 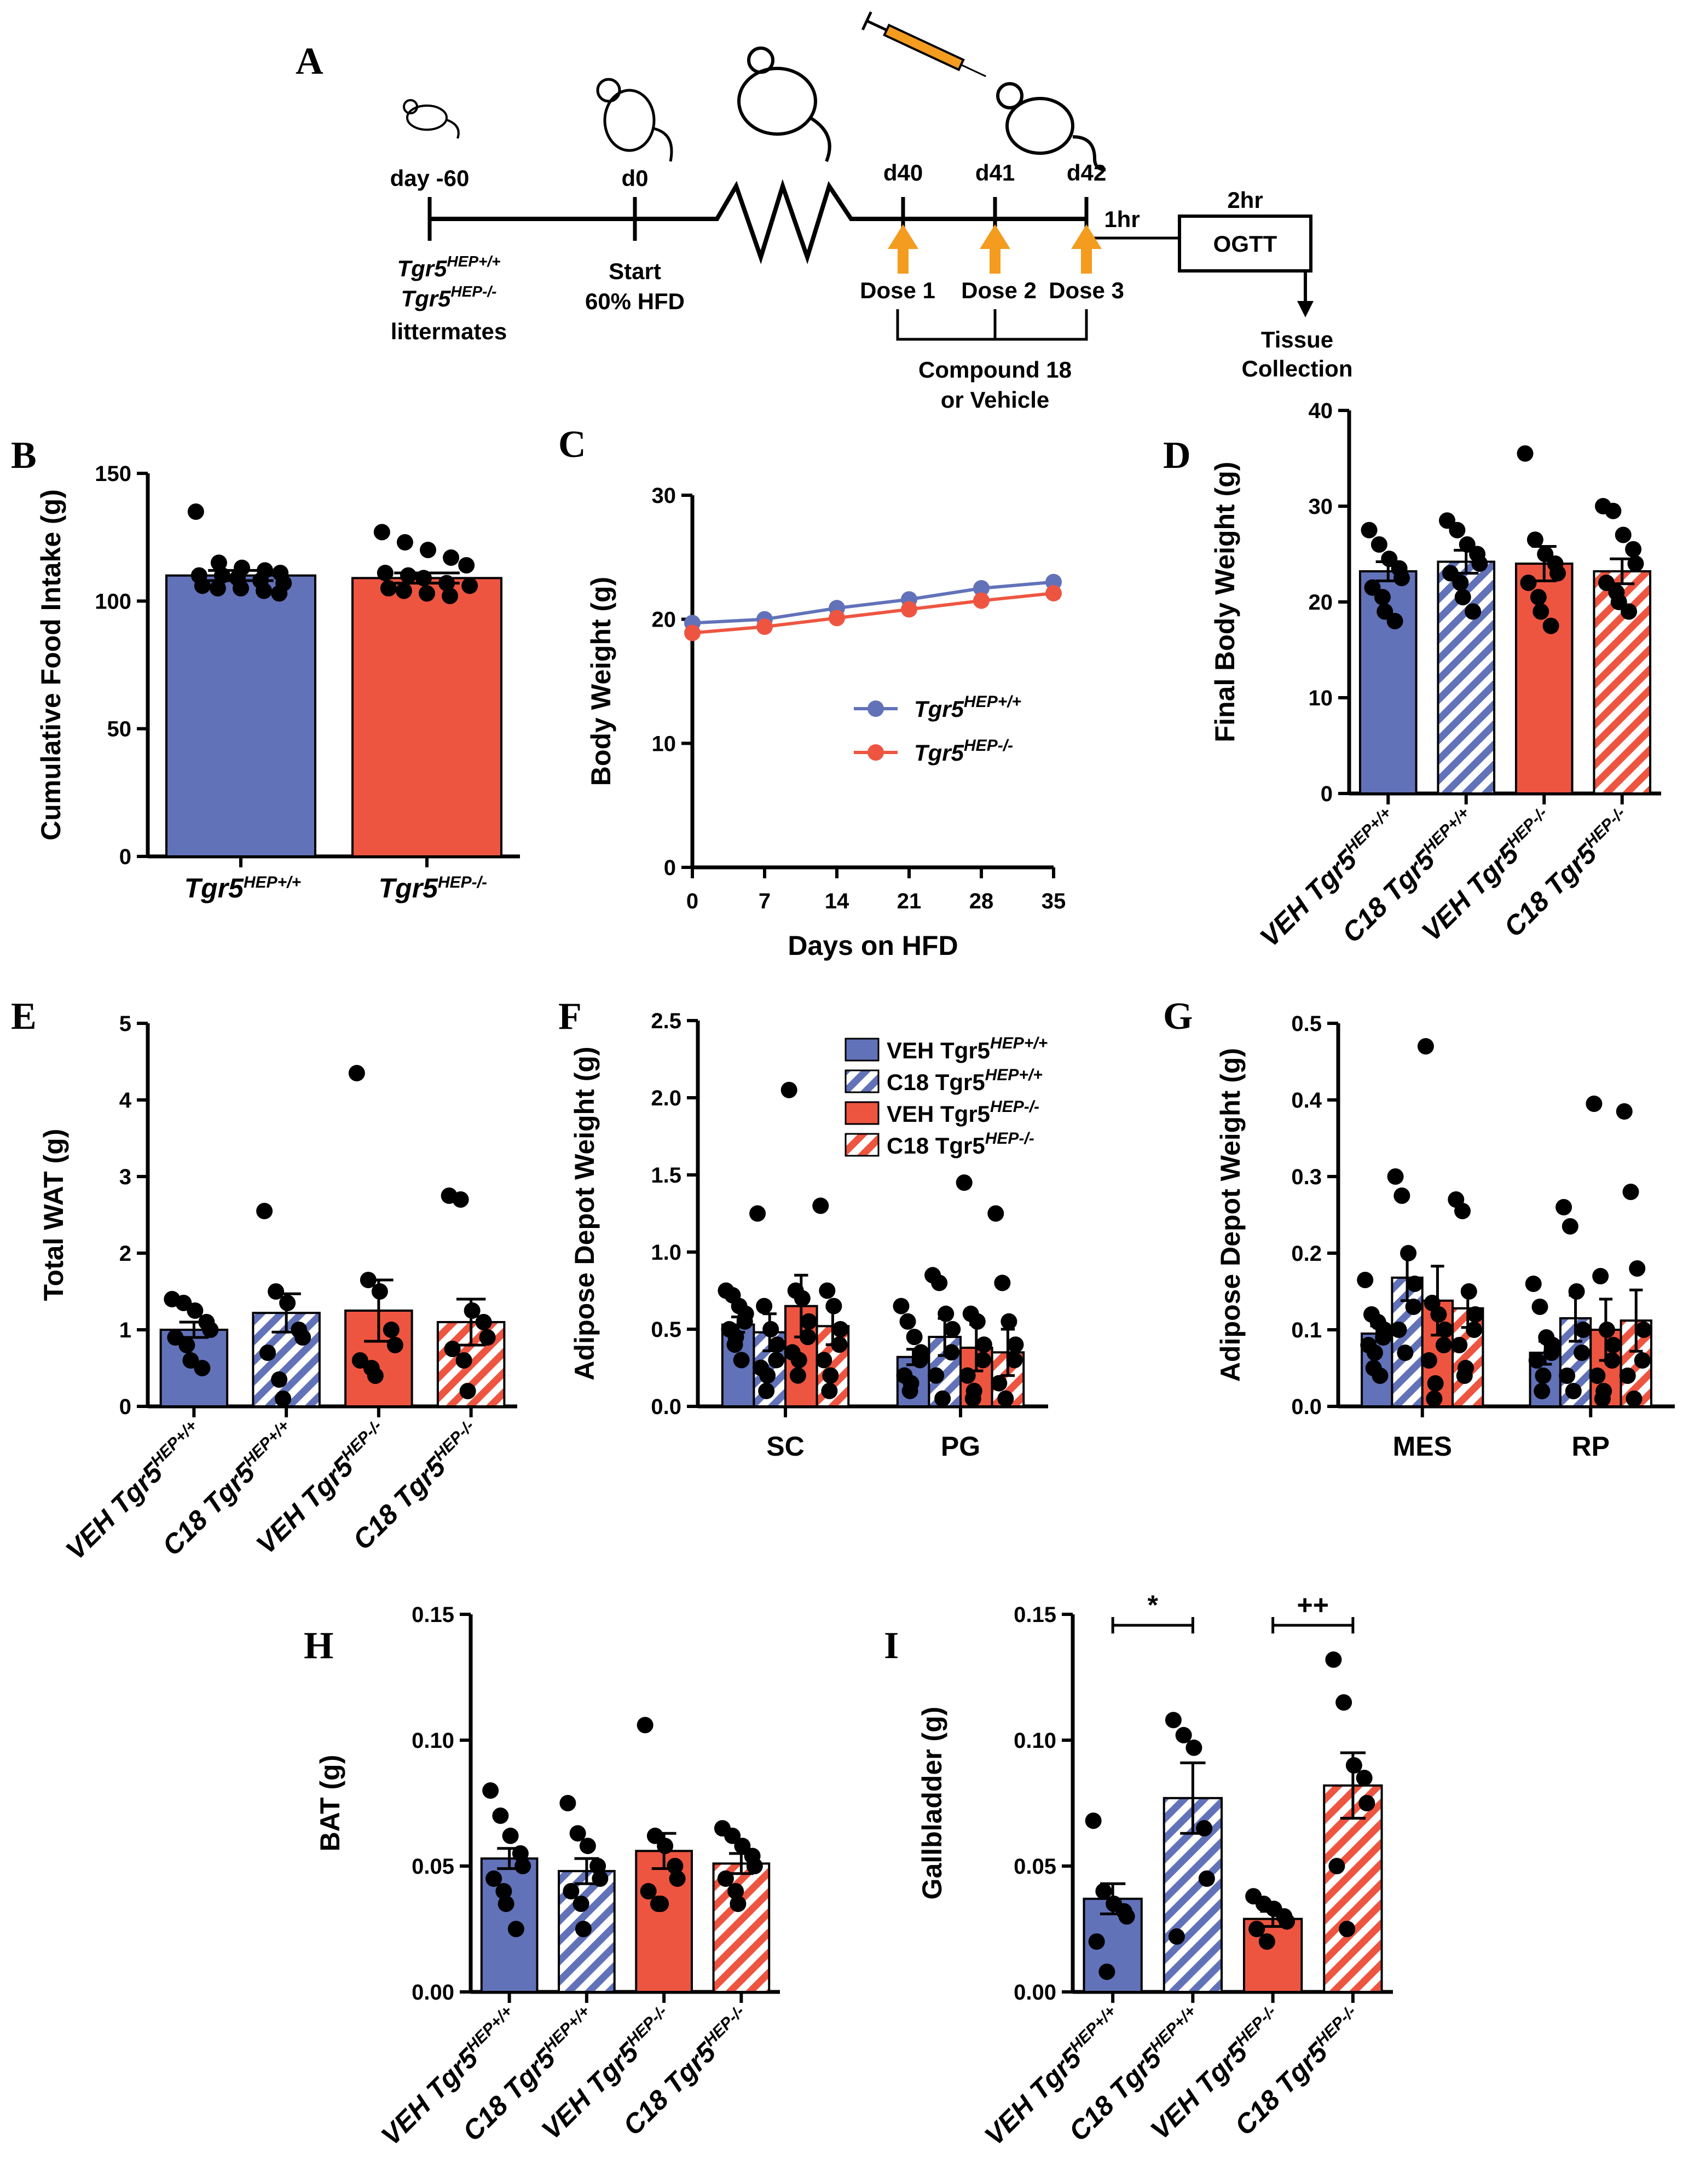 What do you see at coordinates (431, 119) in the screenshot?
I see `mouse-icon` at bounding box center [431, 119].